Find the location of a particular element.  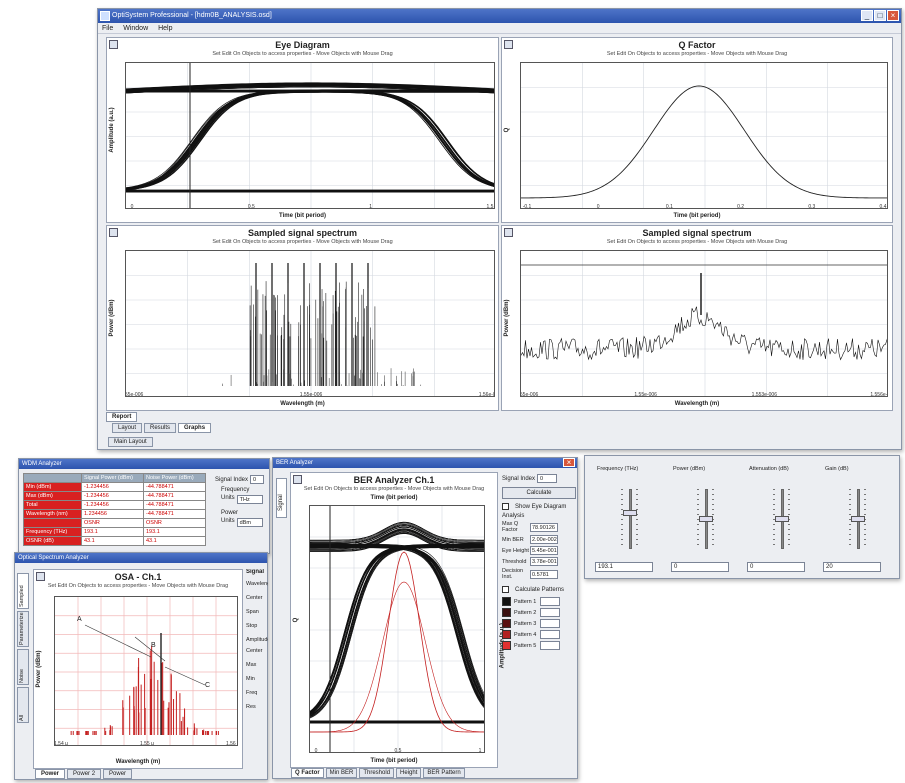

ber-tab: Q Factor is located at coordinates (307, 773).